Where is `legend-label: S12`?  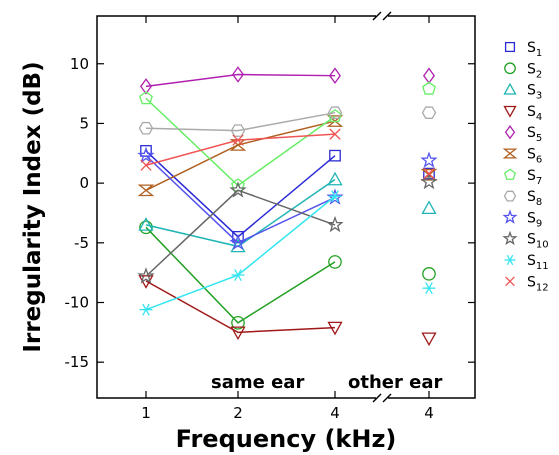 legend-label: S12 is located at coordinates (538, 283).